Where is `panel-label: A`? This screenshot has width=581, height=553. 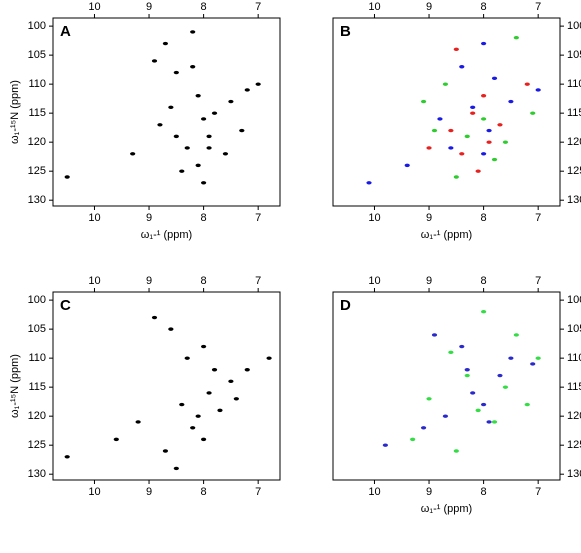 panel-label: A is located at coordinates (65, 31).